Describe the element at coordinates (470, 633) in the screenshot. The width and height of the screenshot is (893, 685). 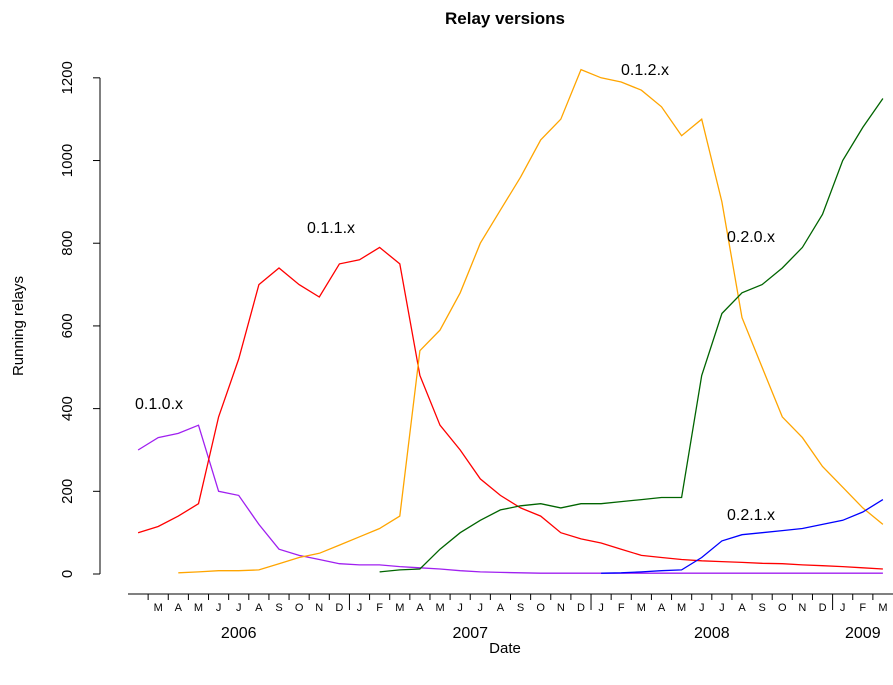
I see `year-label: 2007` at that location.